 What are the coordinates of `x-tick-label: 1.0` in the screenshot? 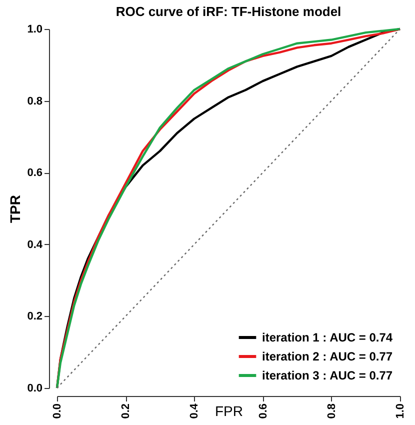 It's located at (400, 411).